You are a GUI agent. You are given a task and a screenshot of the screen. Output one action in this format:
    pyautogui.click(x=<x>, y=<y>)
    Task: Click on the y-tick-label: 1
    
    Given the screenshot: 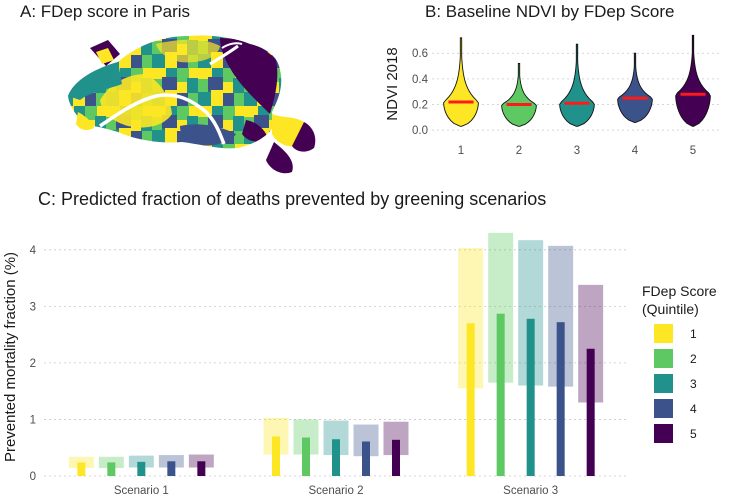 What is the action you would take?
    pyautogui.click(x=33, y=420)
    